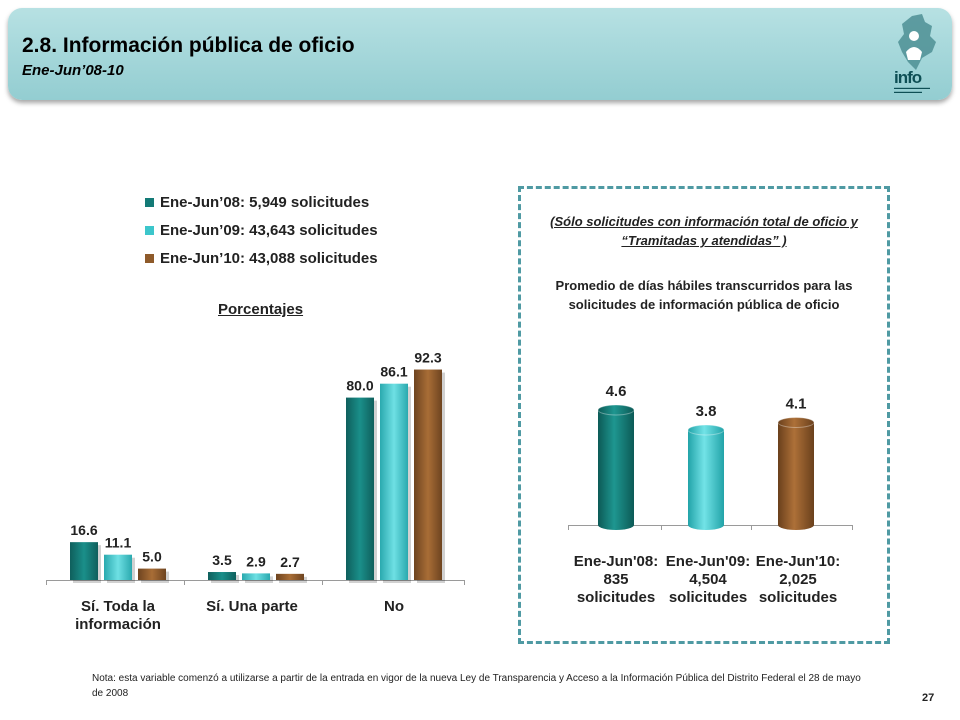  I want to click on legend-swatch-2009, so click(149, 230).